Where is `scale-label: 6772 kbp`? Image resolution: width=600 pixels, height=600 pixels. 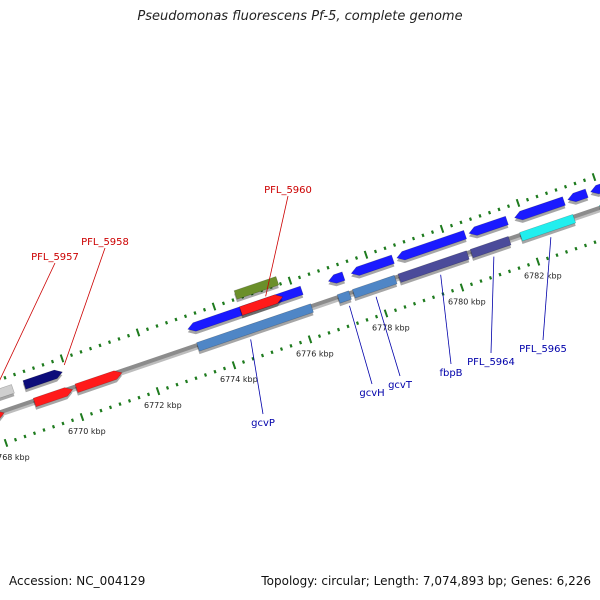
scale-label: 6772 kbp is located at coordinates (163, 405).